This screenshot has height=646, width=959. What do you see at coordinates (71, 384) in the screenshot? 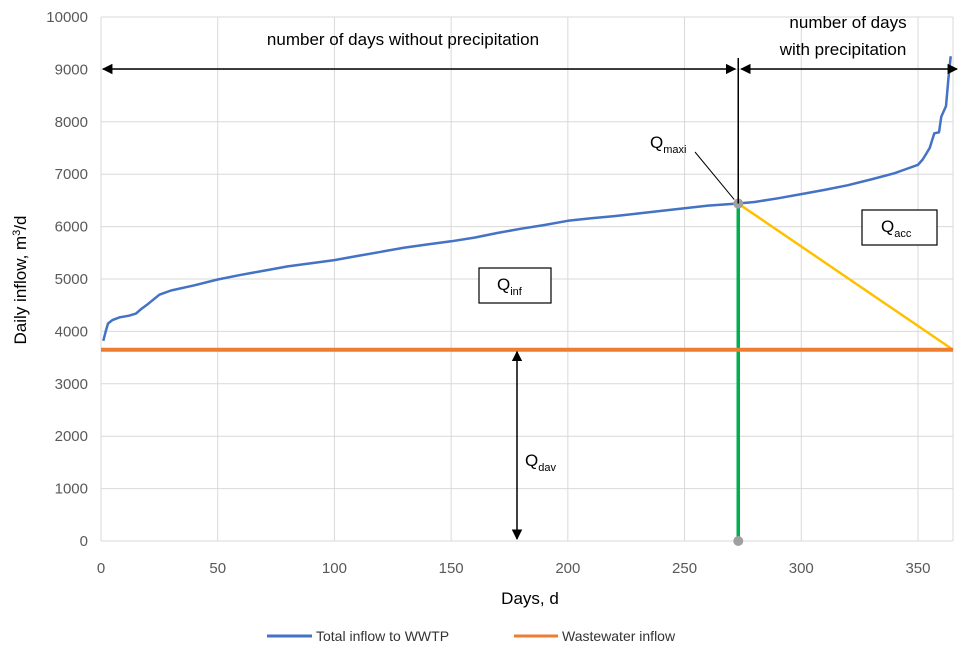
I see `y-tick-label: 3000` at bounding box center [71, 384].